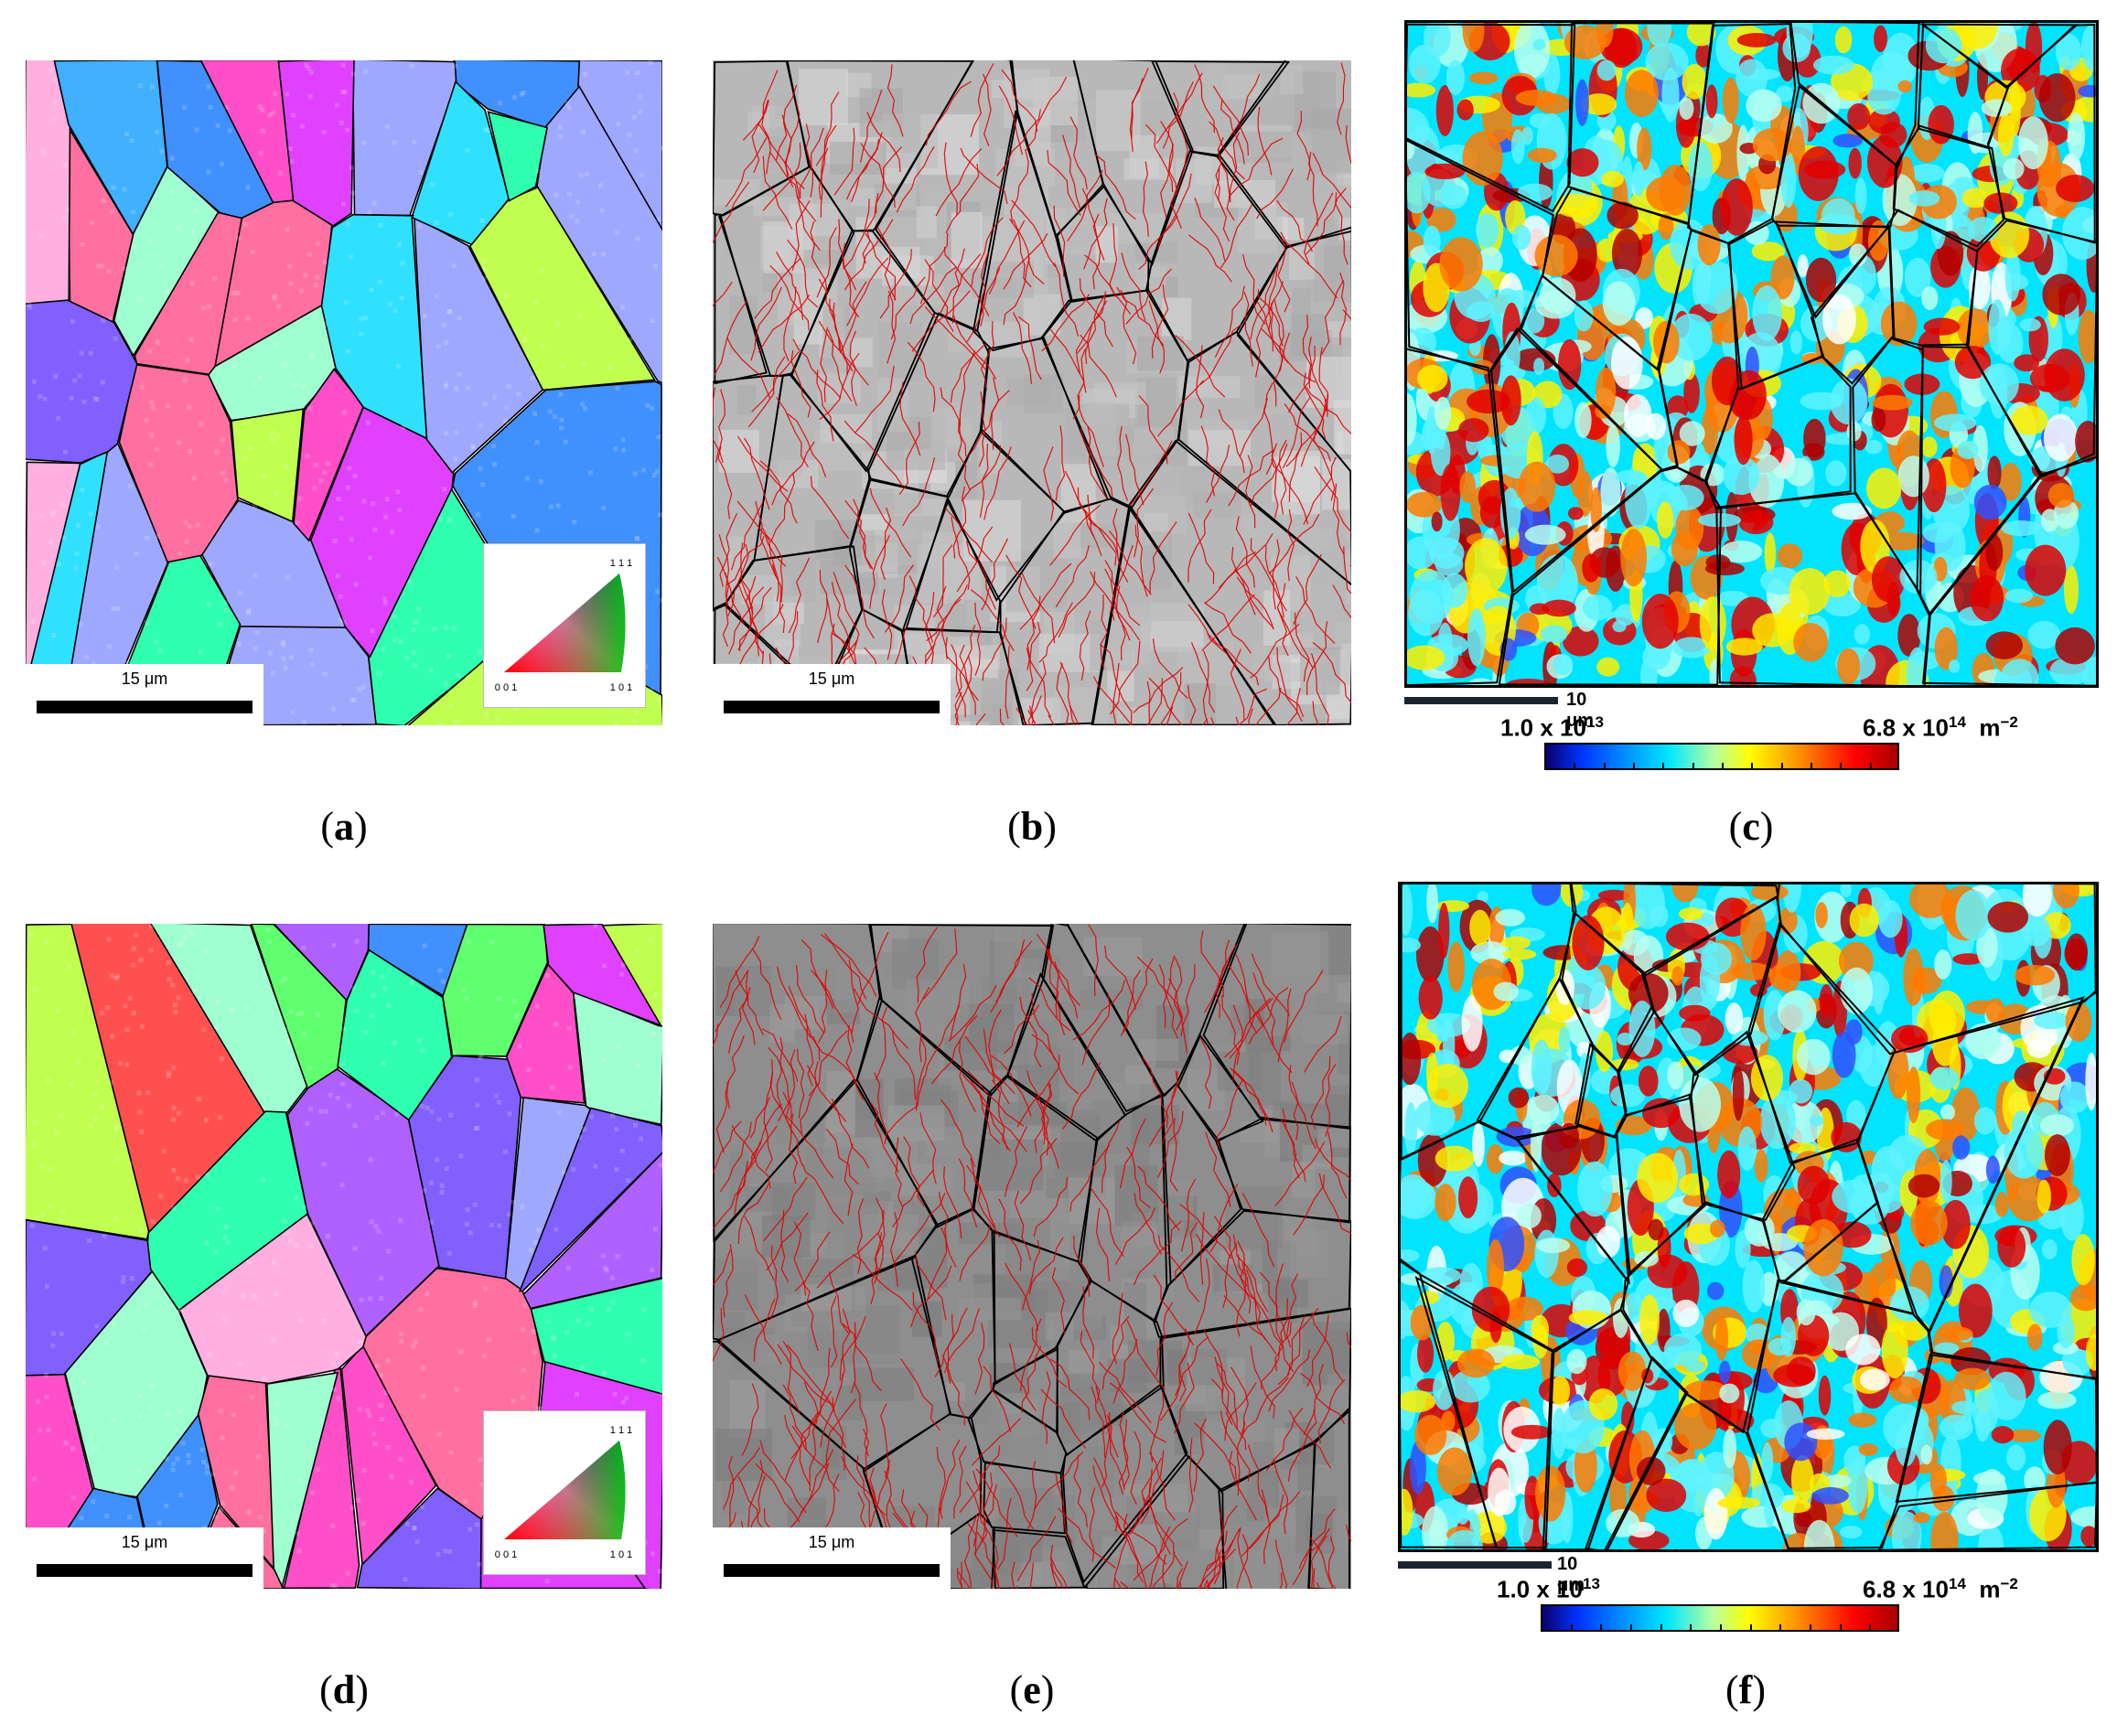 The image size is (2117, 1736). What do you see at coordinates (145, 1542) in the screenshot?
I see `scale-bar-label: 15 μm` at bounding box center [145, 1542].